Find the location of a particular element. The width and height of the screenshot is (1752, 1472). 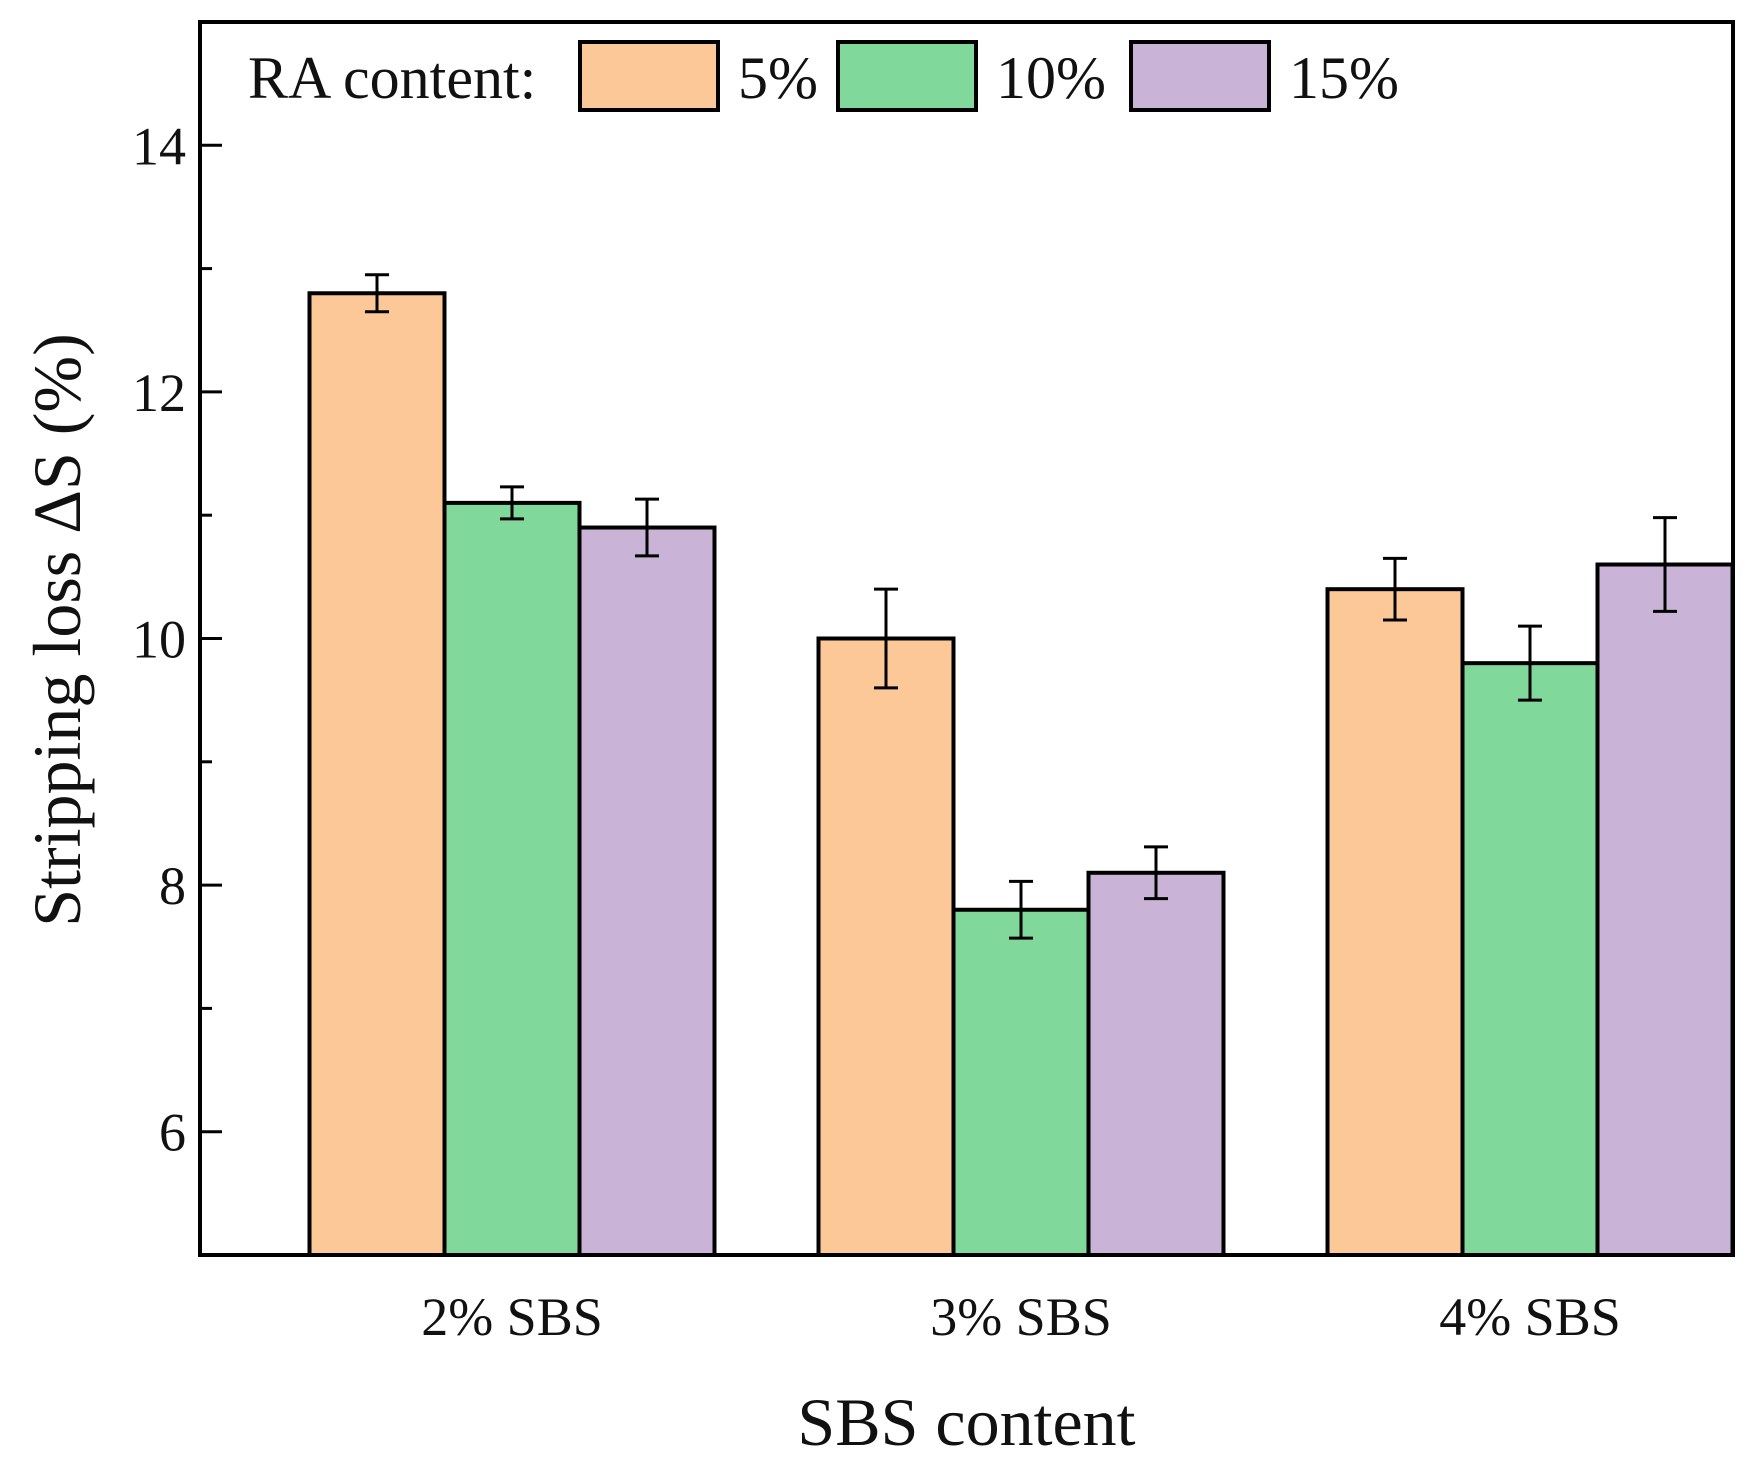

x-tick-label-1: 2% SBS is located at coordinates (512, 1317).